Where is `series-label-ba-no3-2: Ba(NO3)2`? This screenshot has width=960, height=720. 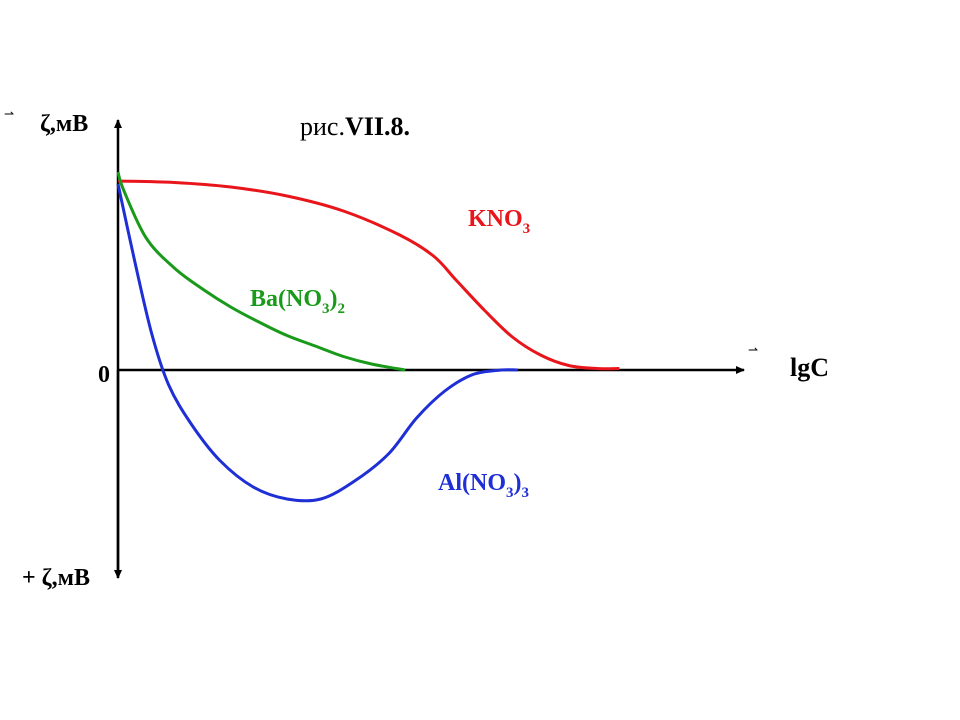
series-label-ba-no3-2: Ba(NO3)2 is located at coordinates (297, 301).